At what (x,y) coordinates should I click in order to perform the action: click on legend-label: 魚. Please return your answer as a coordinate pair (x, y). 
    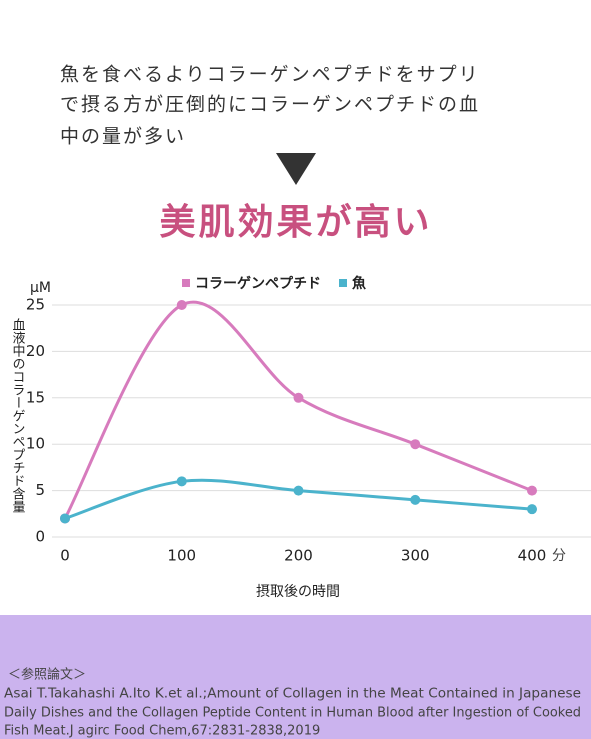
    Looking at the image, I should click on (359, 283).